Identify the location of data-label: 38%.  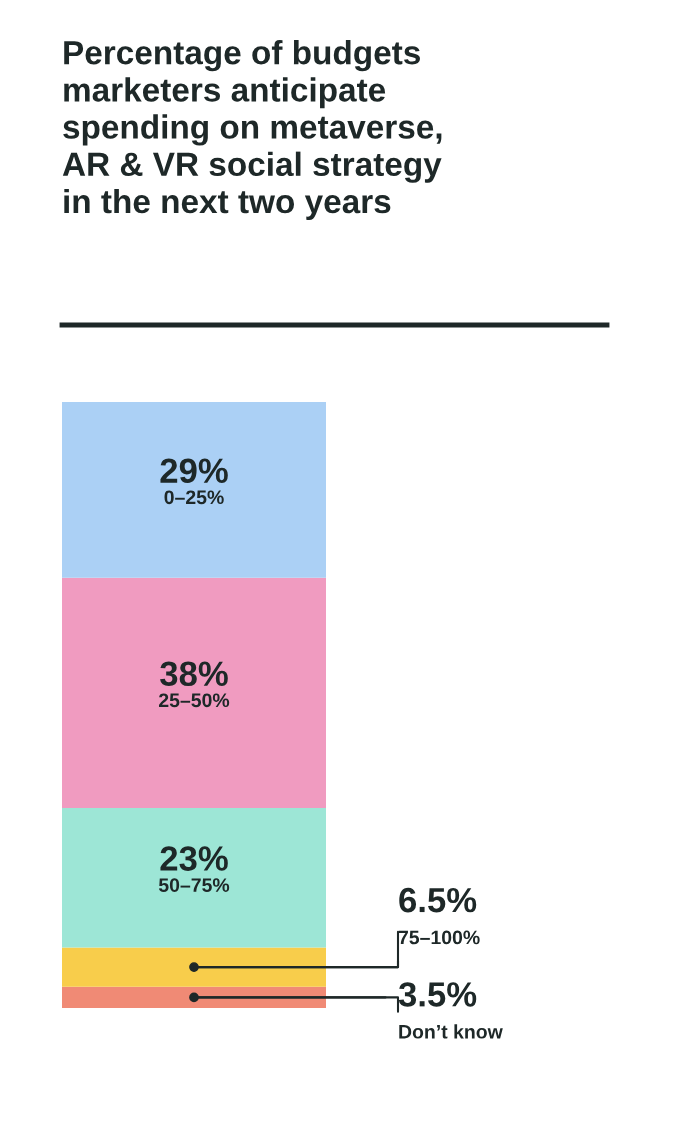
(194, 674).